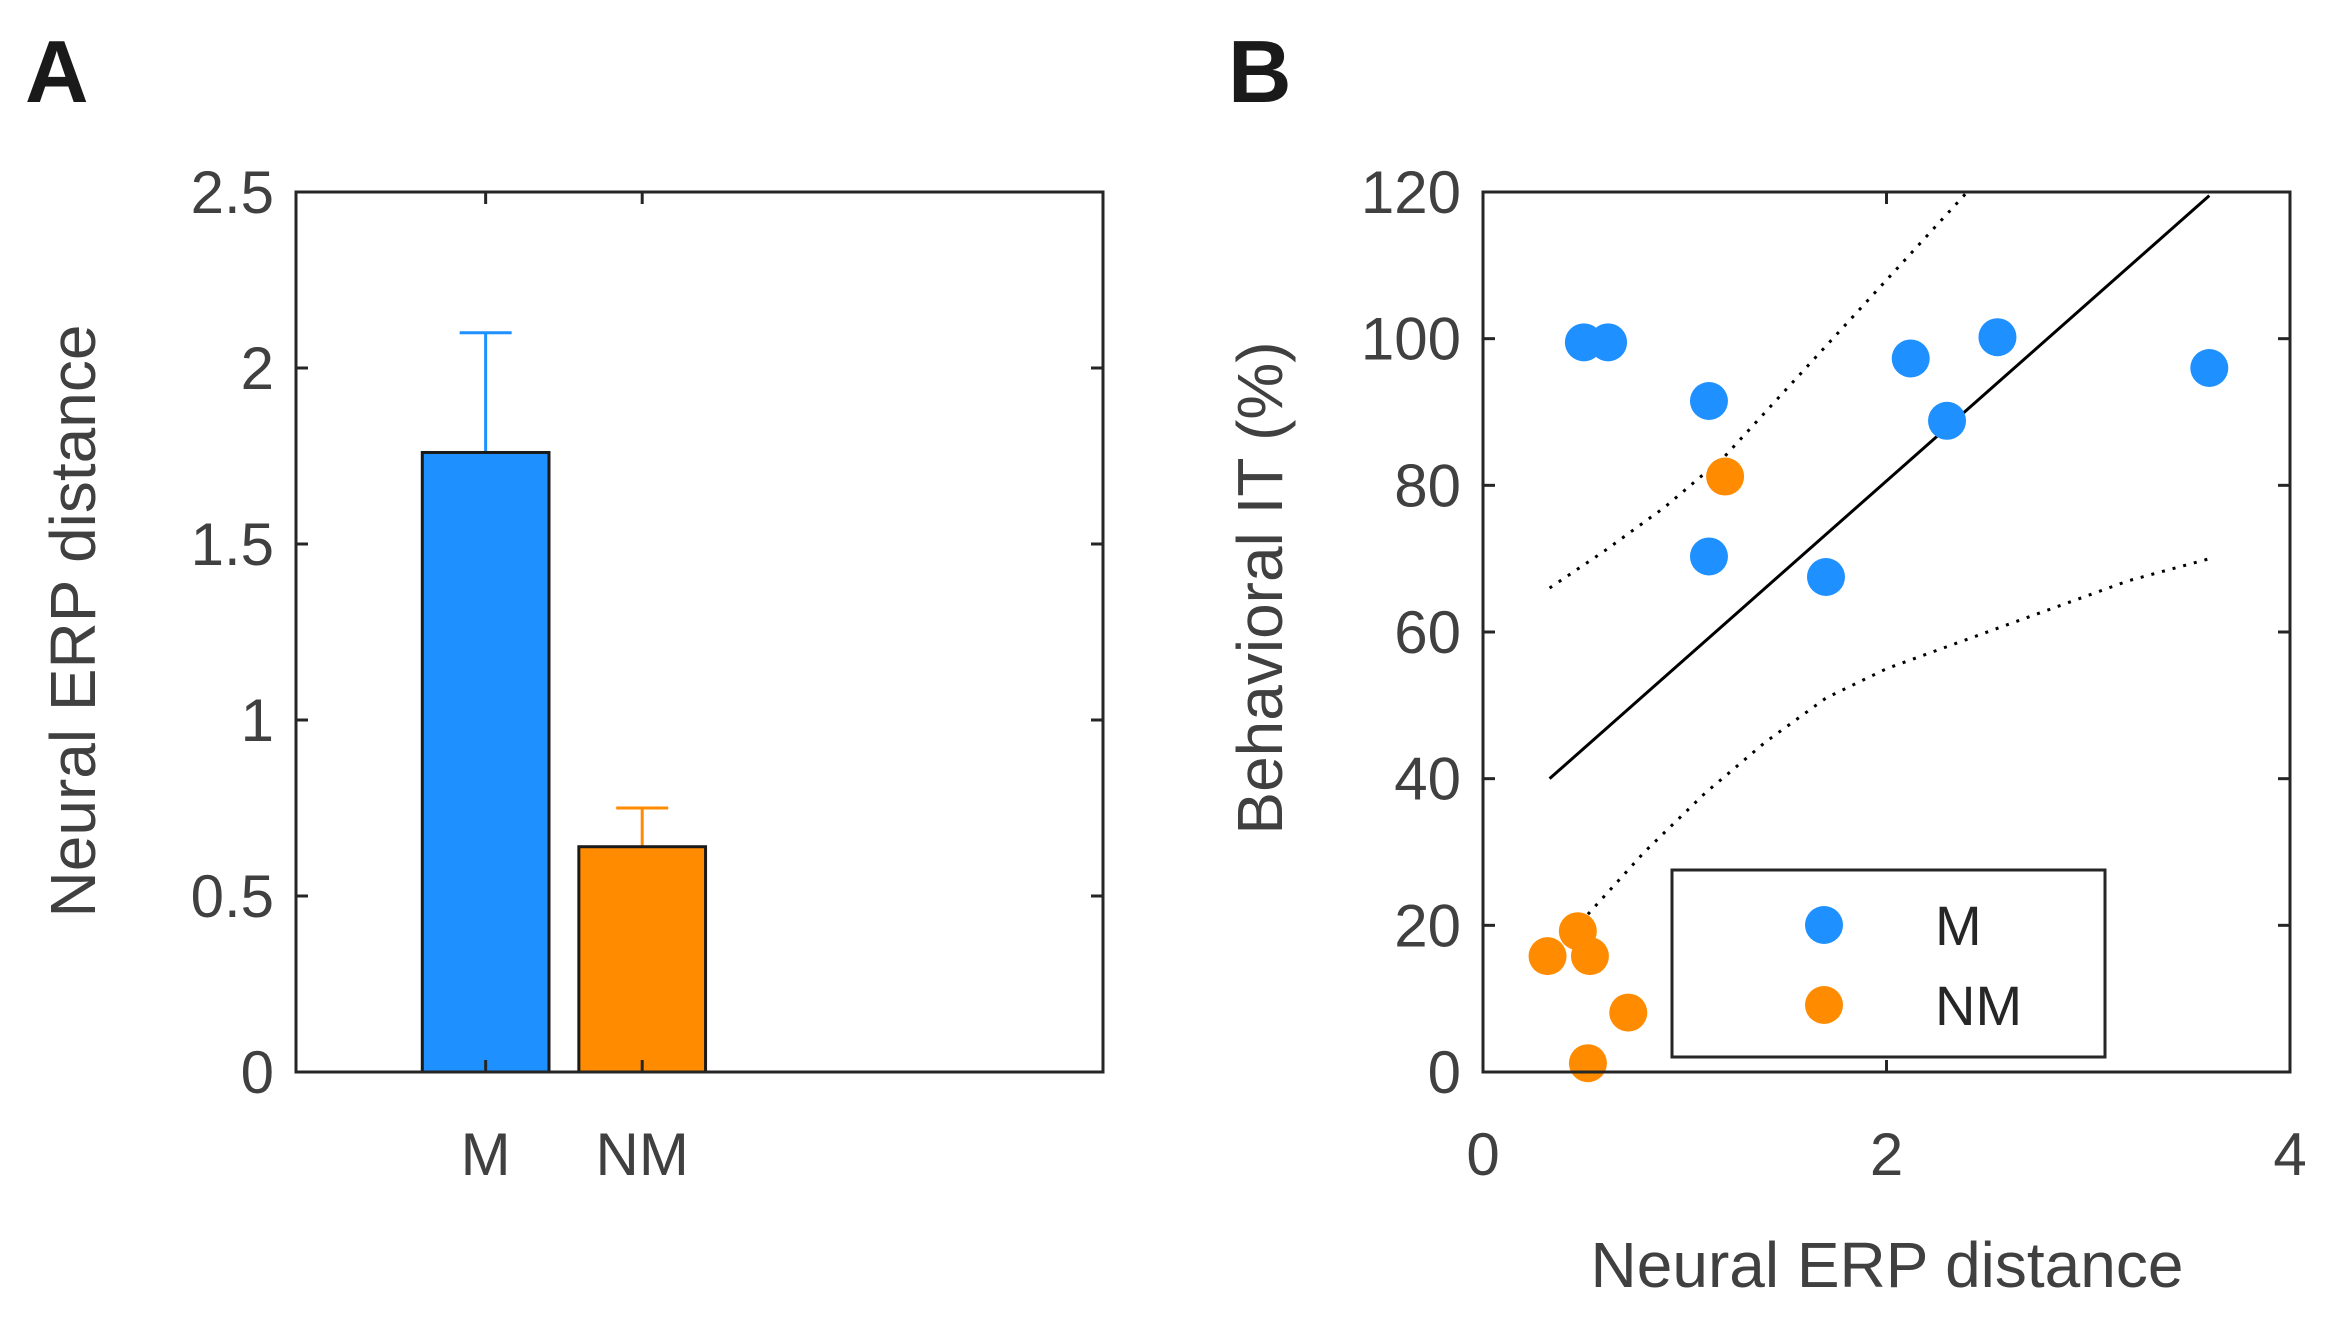  I want to click on panel-b-y-tick-label: 0, so click(1444, 1072).